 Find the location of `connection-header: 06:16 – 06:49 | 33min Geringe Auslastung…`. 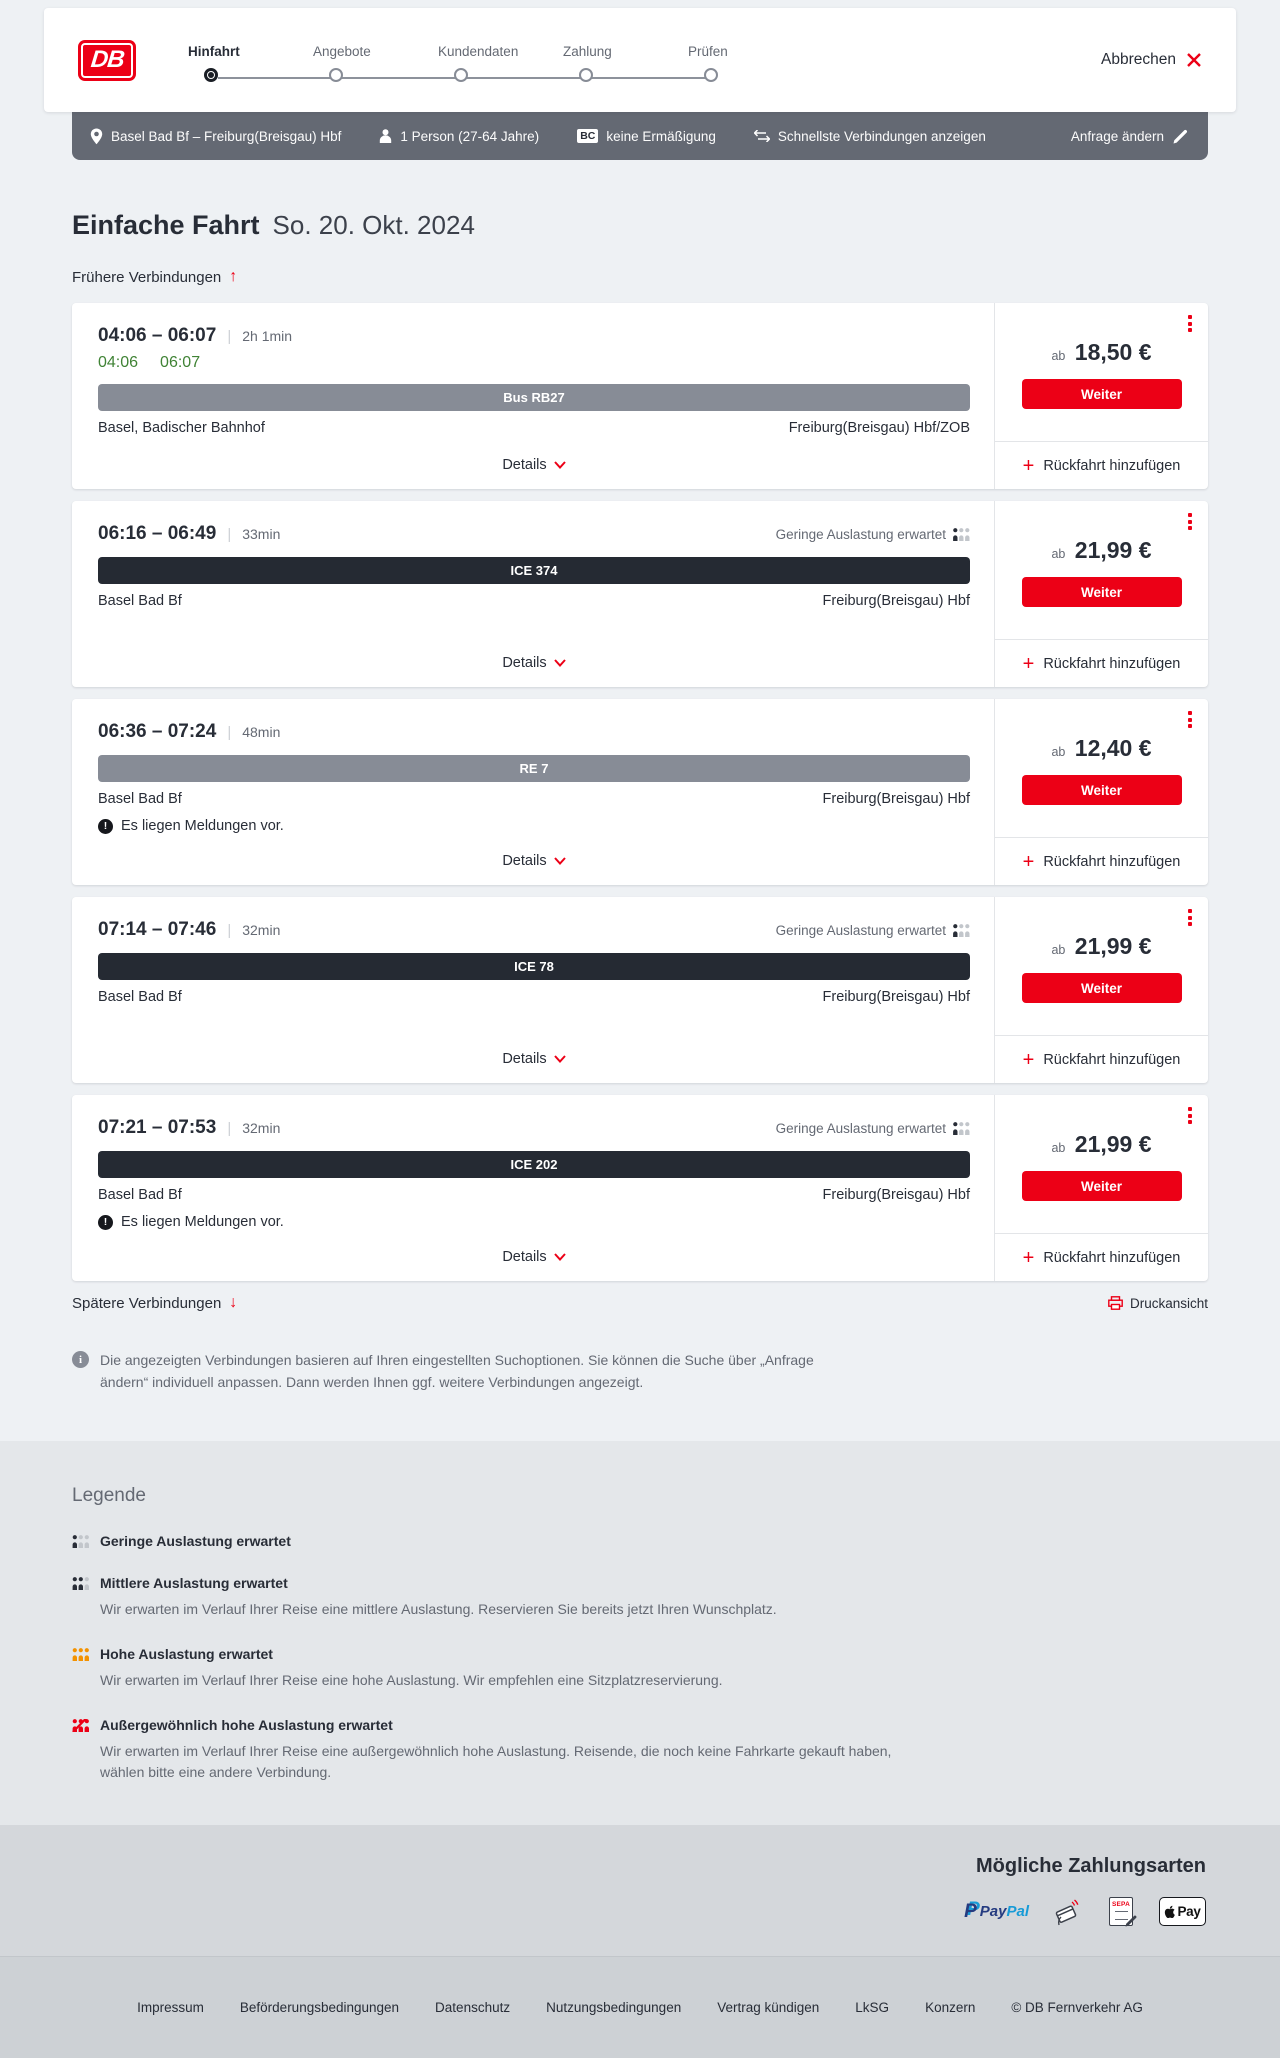

connection-header: 06:16 – 06:49 | 33min Geringe Auslastung… is located at coordinates (534, 534).